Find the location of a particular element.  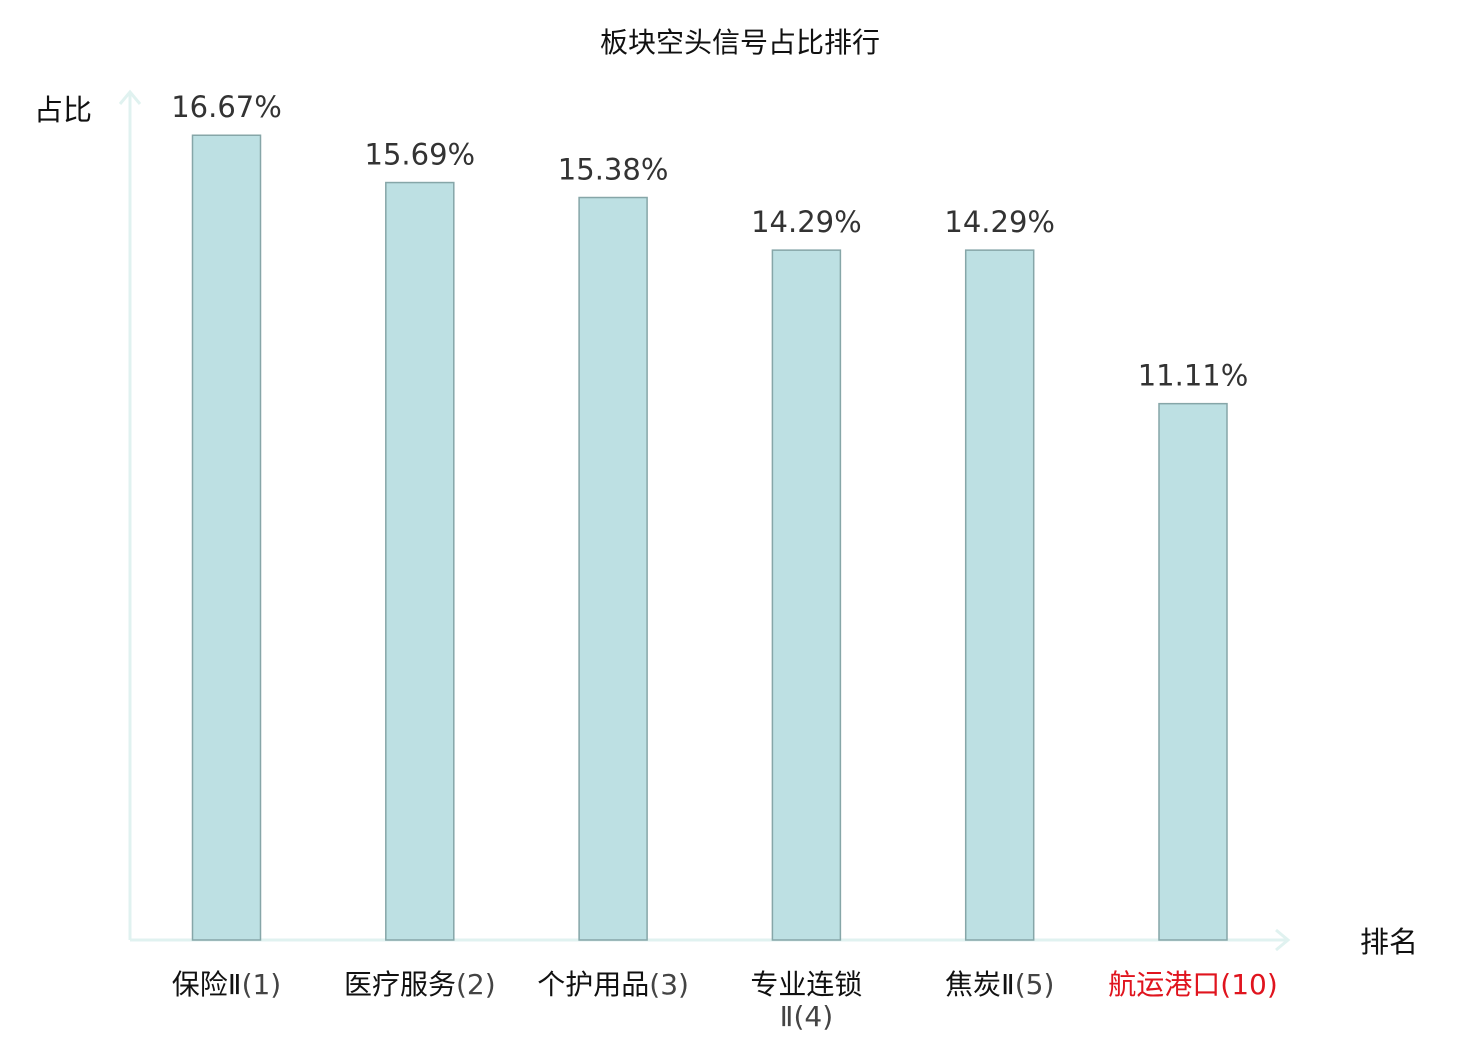

x-tick-label: 焦炭Ⅱ(5) is located at coordinates (999, 984).